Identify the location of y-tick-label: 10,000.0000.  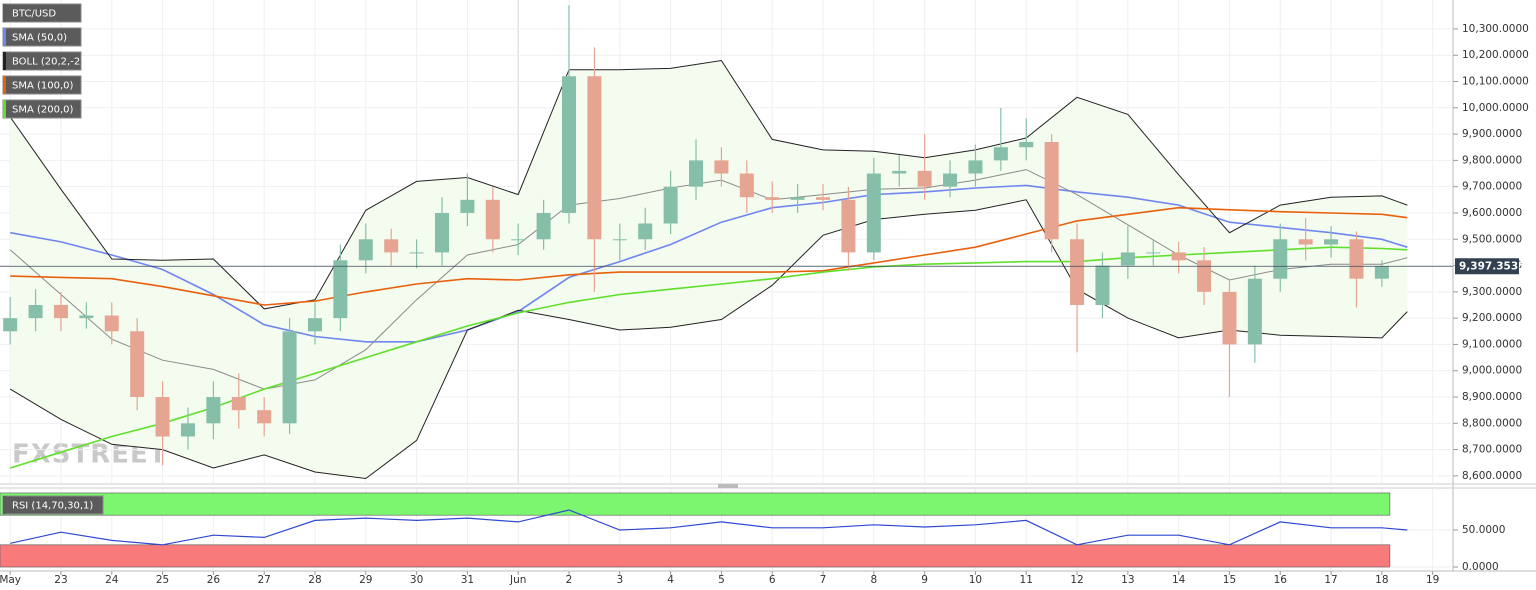
(1495, 108).